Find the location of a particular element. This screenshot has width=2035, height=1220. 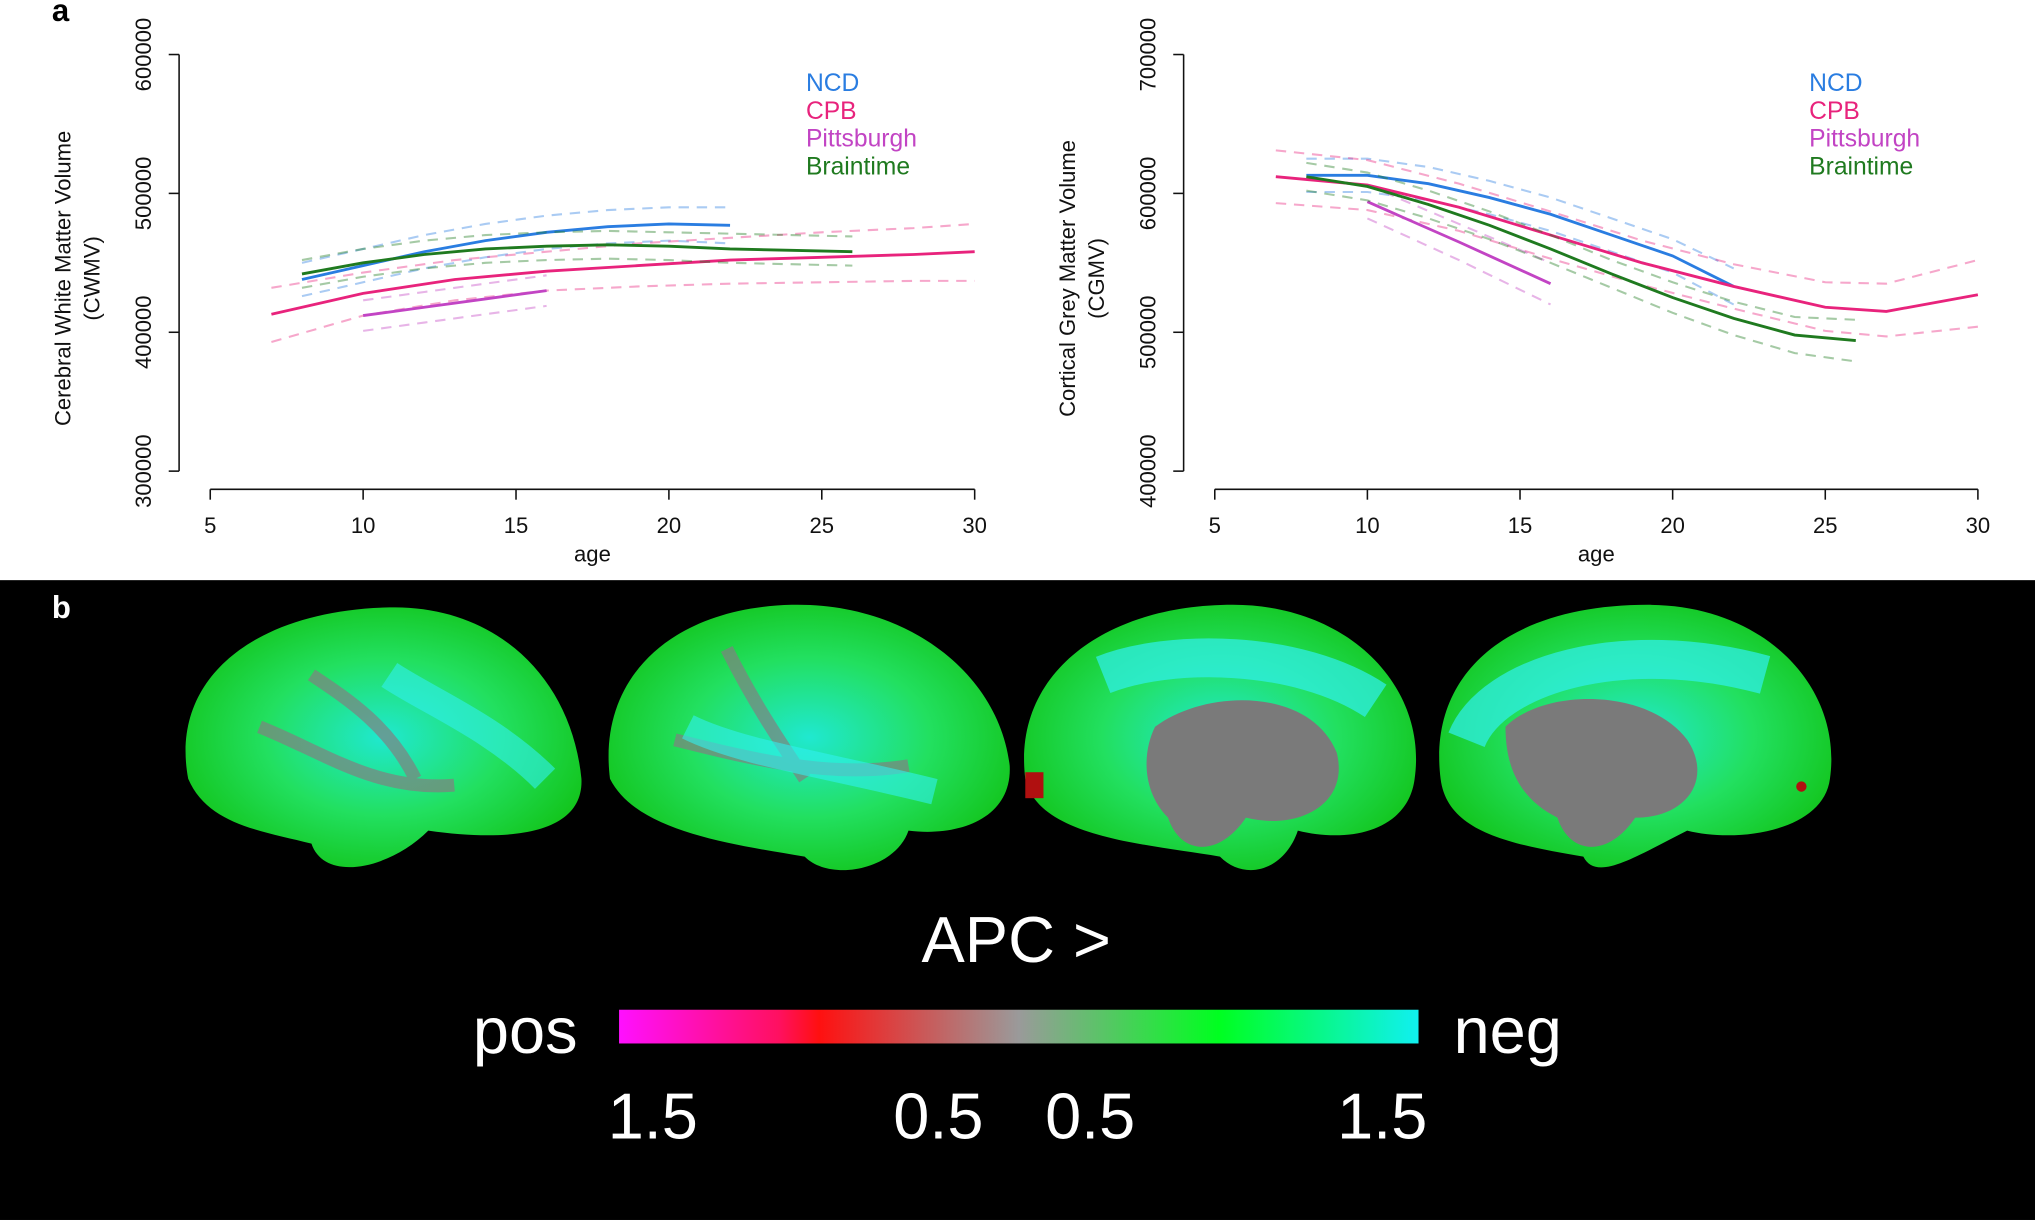

colorbar-gradient is located at coordinates (1019, 1026).